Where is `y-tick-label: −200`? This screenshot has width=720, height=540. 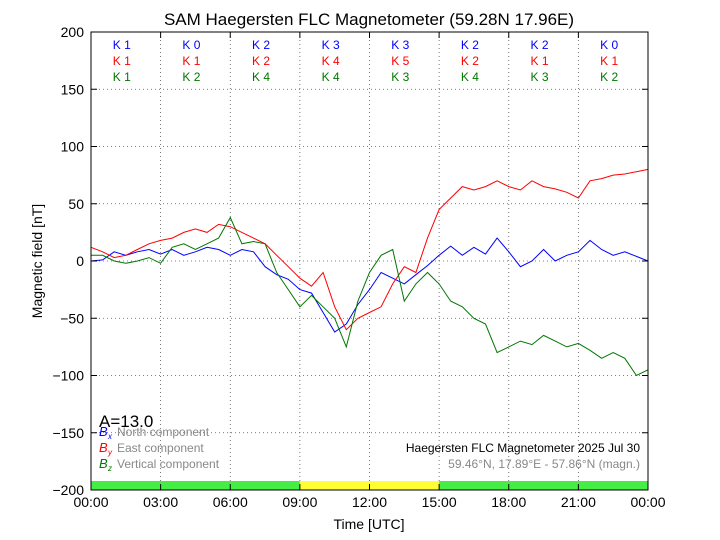
y-tick-label: −200 is located at coordinates (68, 490).